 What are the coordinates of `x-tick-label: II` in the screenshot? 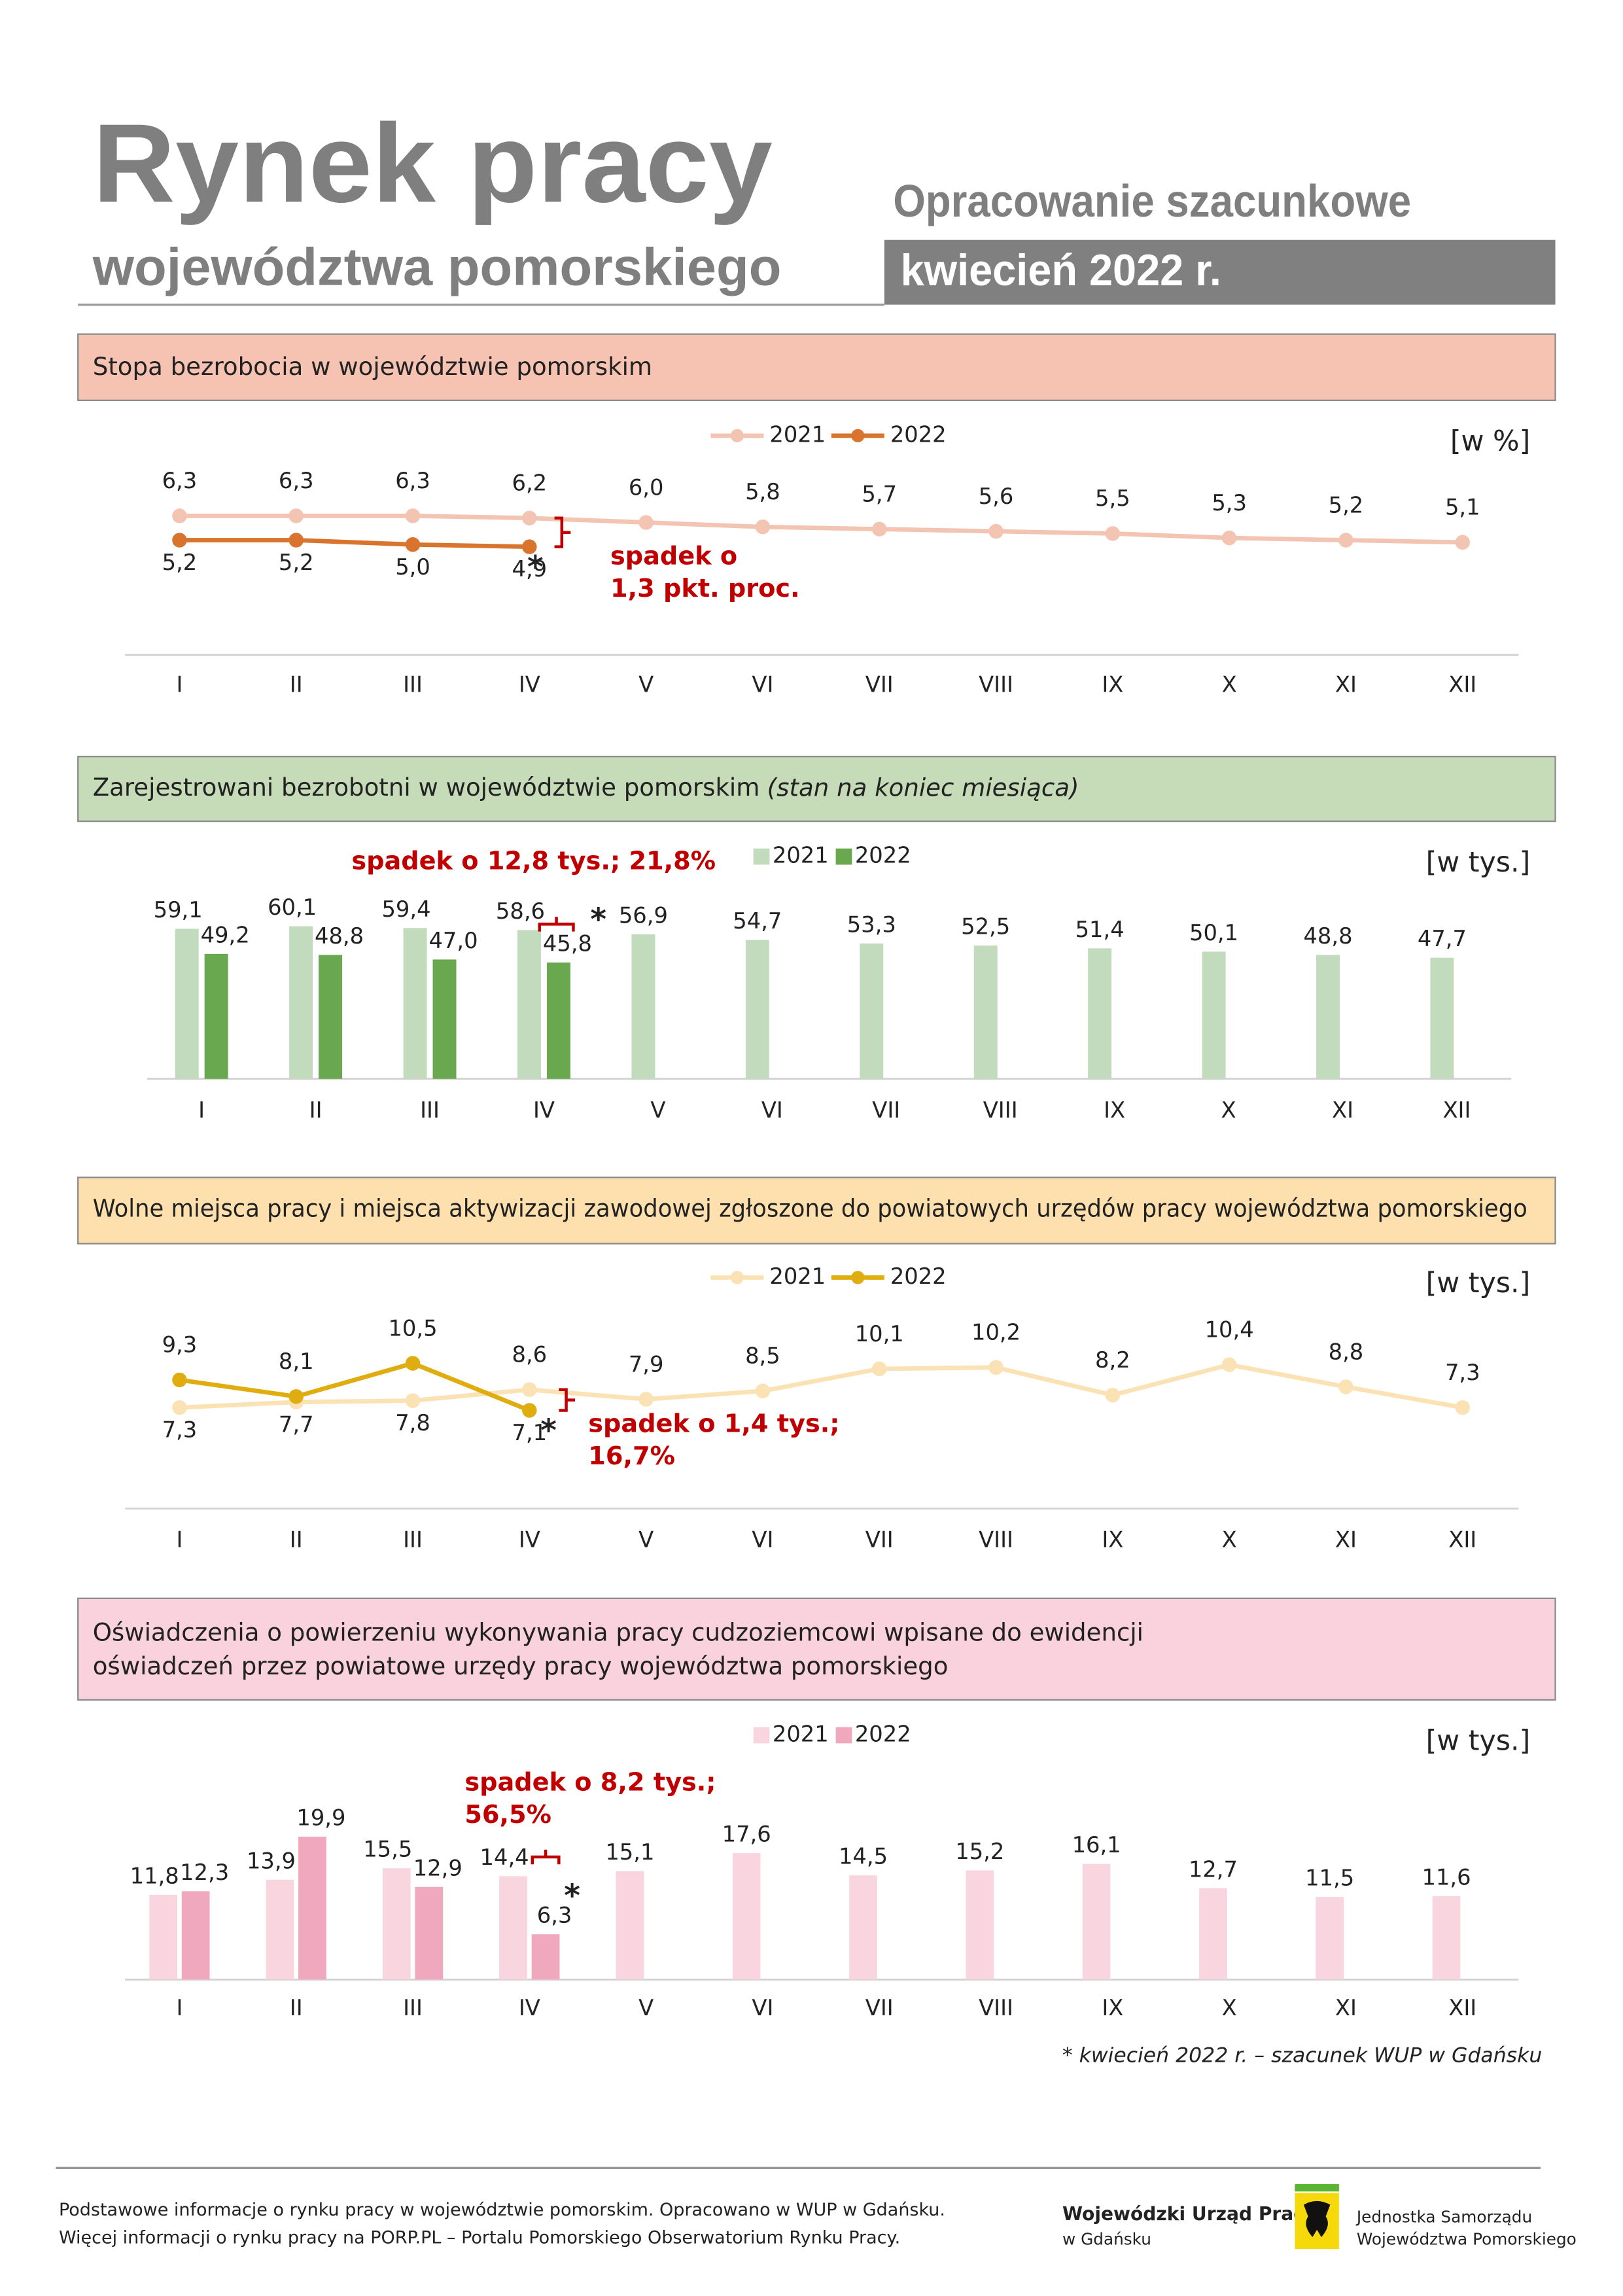 It's located at (316, 1110).